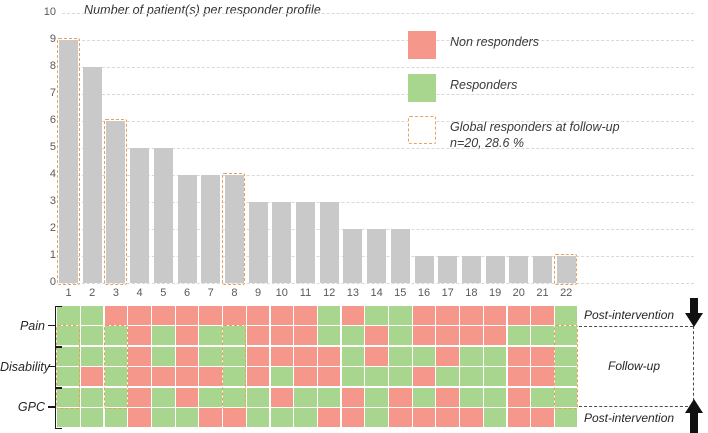 The width and height of the screenshot is (708, 433). I want to click on post-intervention-bottom-label: Post-intervention, so click(629, 418).